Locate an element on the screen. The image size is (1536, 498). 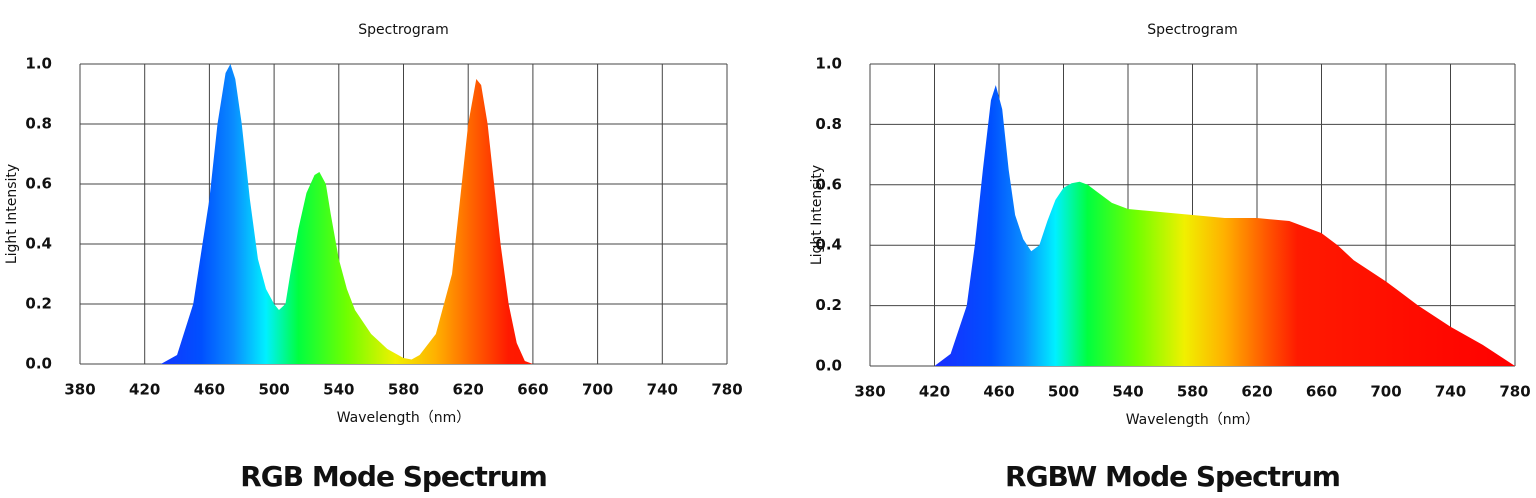
chart-caption: RGB Mode Spectrum is located at coordinates (393, 476).